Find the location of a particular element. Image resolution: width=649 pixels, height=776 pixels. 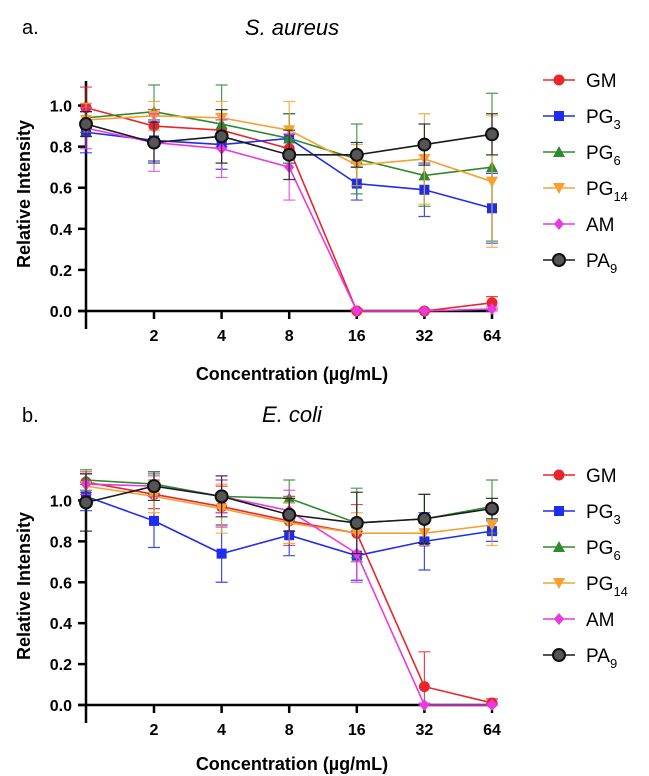

panel-b-title: E. coli is located at coordinates (292, 414).